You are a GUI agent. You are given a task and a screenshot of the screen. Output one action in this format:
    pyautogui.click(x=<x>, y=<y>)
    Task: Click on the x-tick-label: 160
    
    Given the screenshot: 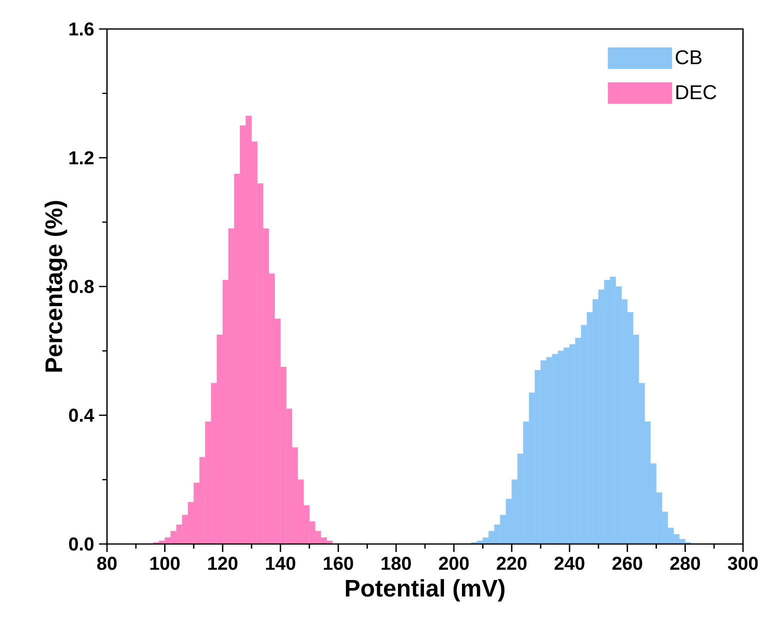 What is the action you would take?
    pyautogui.click(x=339, y=563)
    